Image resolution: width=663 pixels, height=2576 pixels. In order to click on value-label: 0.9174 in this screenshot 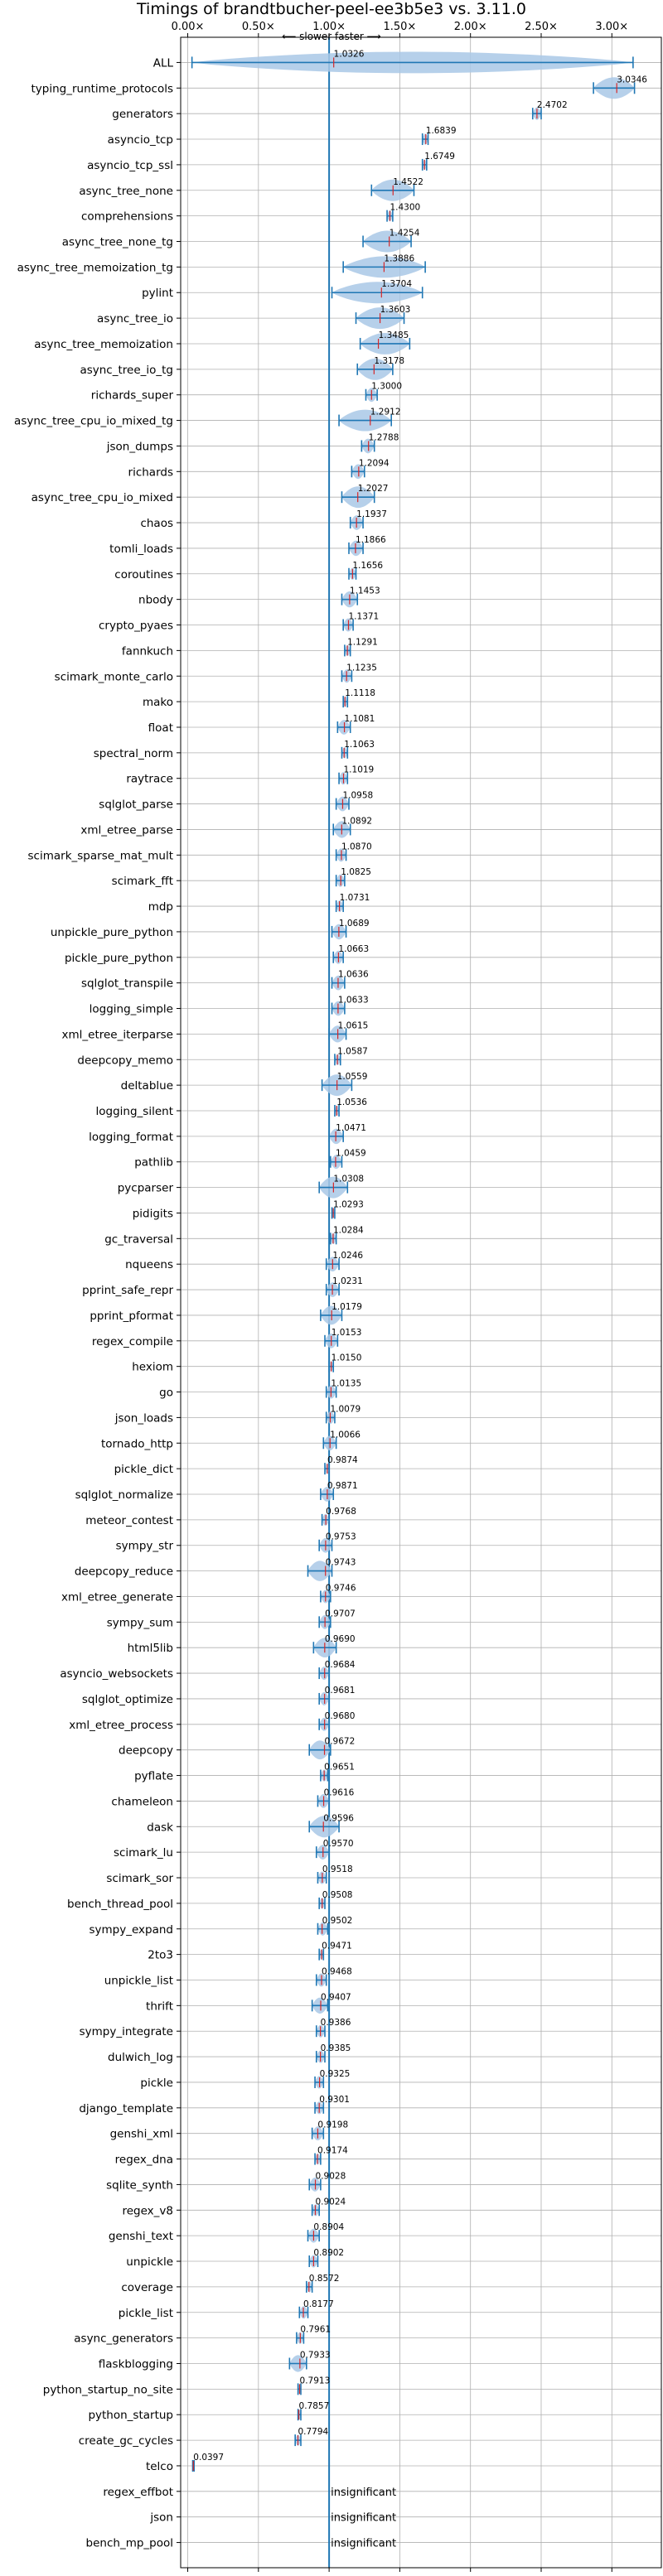, I will do `click(332, 2151)`.